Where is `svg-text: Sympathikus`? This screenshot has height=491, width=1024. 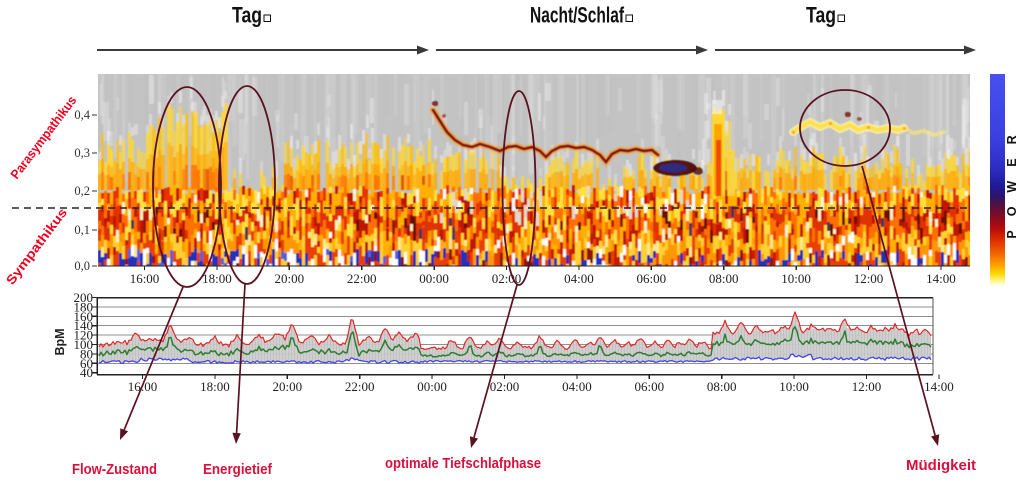
svg-text: Sympathikus is located at coordinates (36, 246).